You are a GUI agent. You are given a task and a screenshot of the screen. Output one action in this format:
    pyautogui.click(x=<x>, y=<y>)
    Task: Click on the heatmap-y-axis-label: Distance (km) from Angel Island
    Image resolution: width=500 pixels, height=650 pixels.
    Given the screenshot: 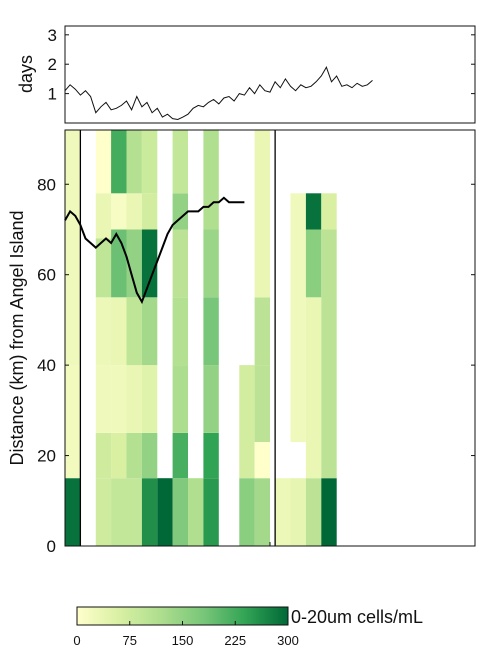 What is the action you would take?
    pyautogui.click(x=17, y=337)
    